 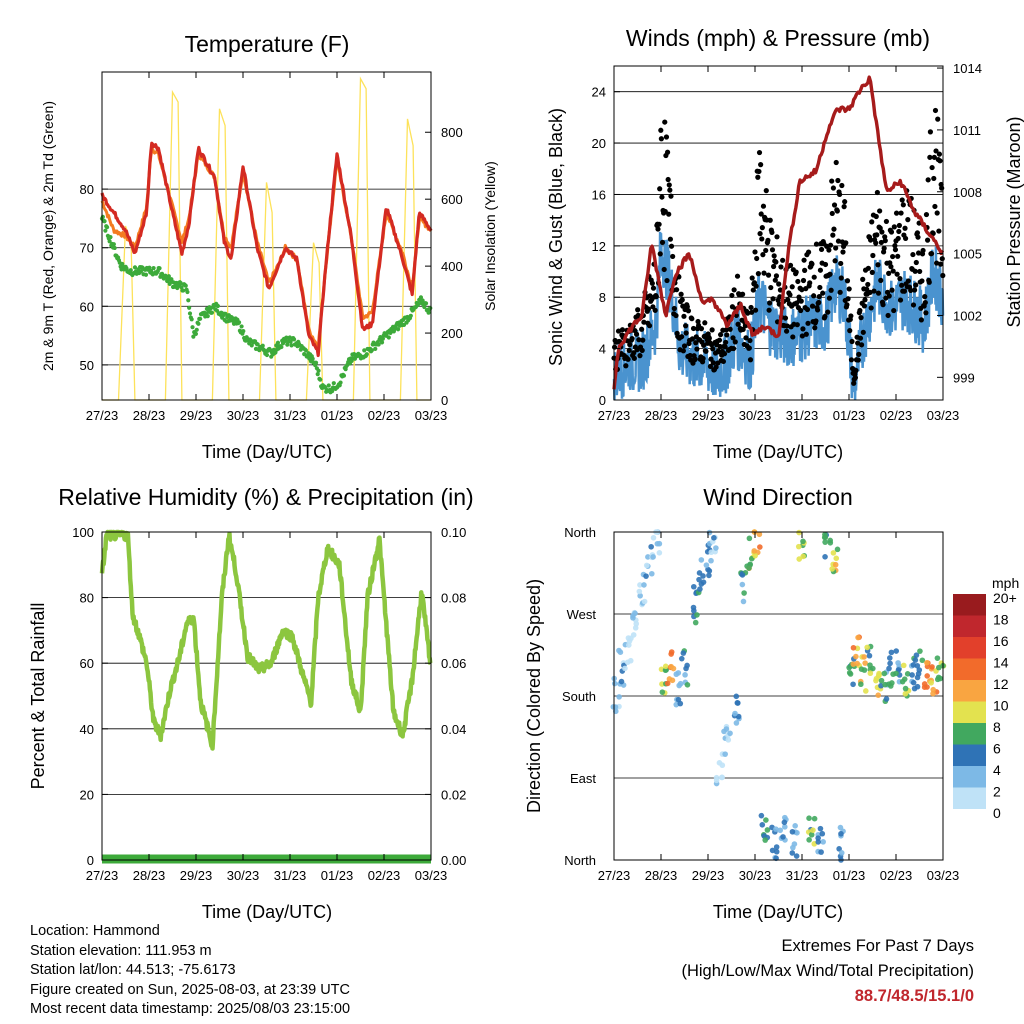 What do you see at coordinates (243, 415) in the screenshot?
I see `x-tick-label: 30/23` at bounding box center [243, 415].